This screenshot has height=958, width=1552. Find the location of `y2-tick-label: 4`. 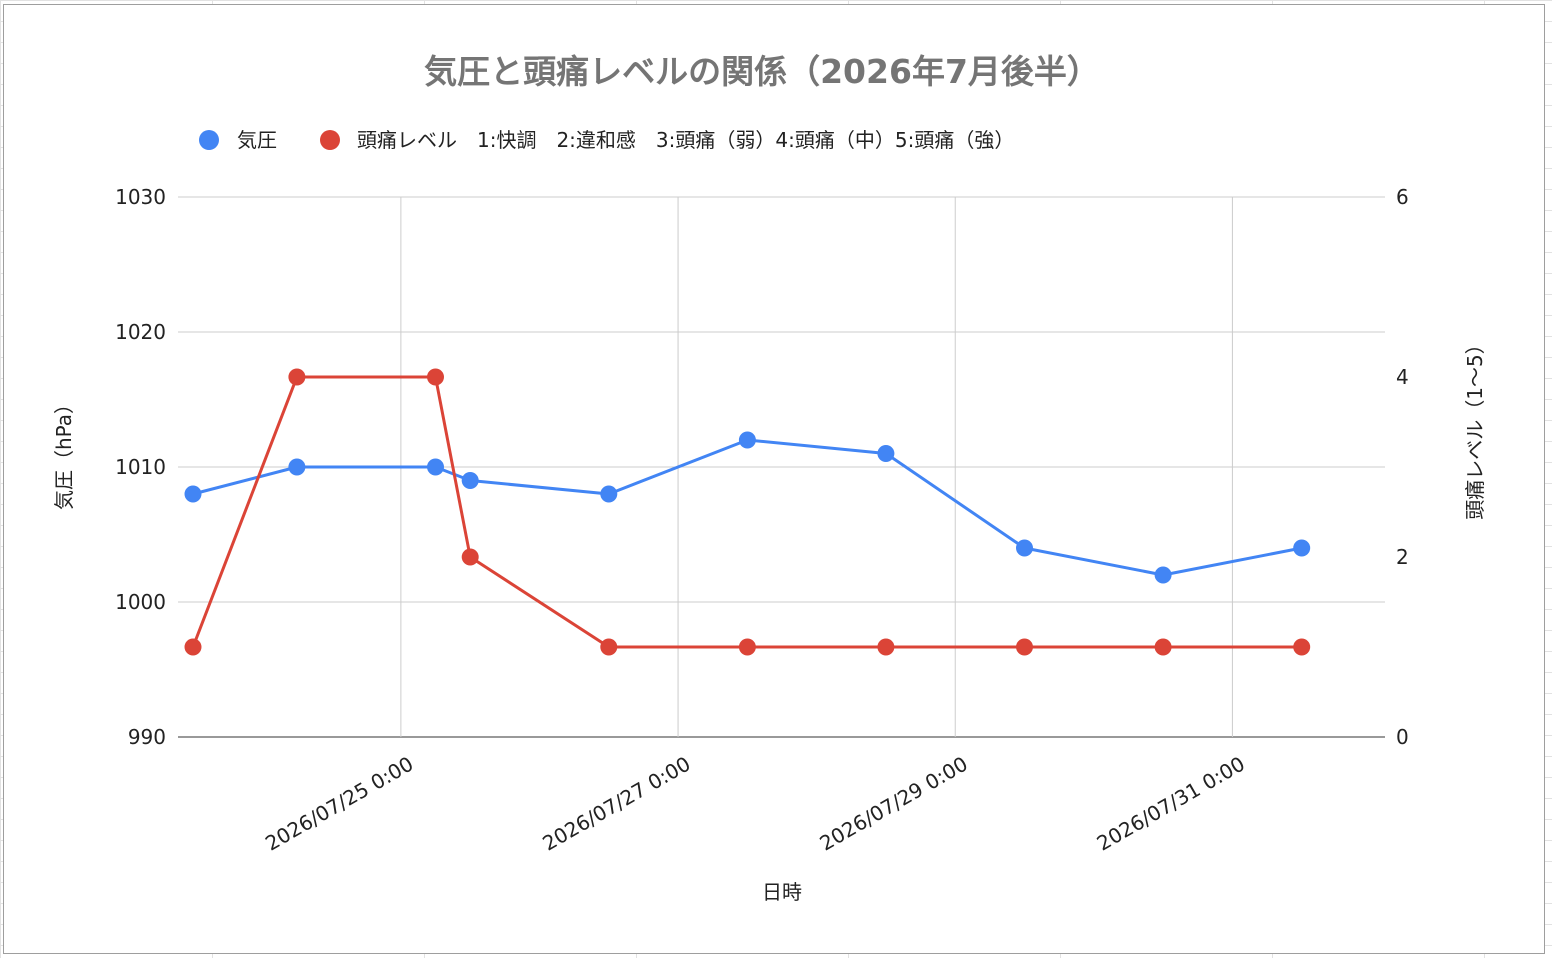

y2-tick-label: 4 is located at coordinates (1402, 377).